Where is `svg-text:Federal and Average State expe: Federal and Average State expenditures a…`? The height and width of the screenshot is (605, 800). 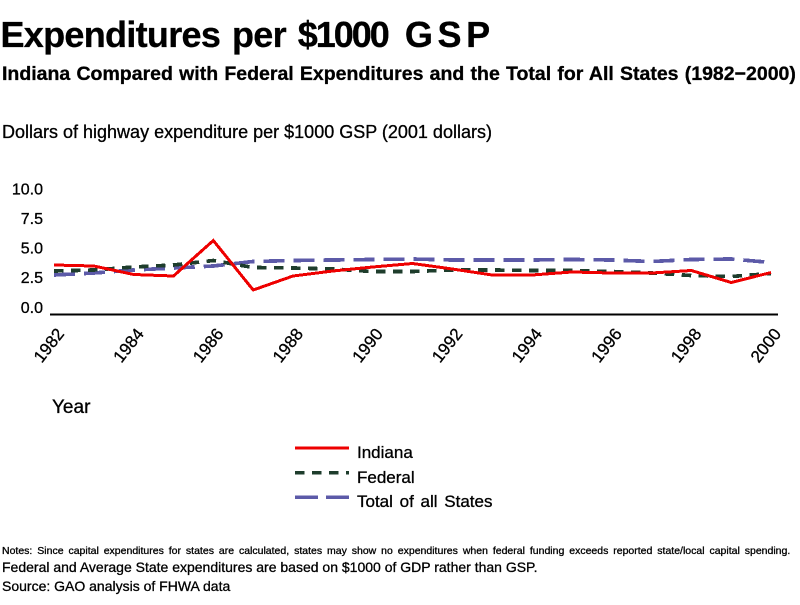
svg-text:Federal and Average State expe: Federal and Average State expenditures a… is located at coordinates (269, 567).